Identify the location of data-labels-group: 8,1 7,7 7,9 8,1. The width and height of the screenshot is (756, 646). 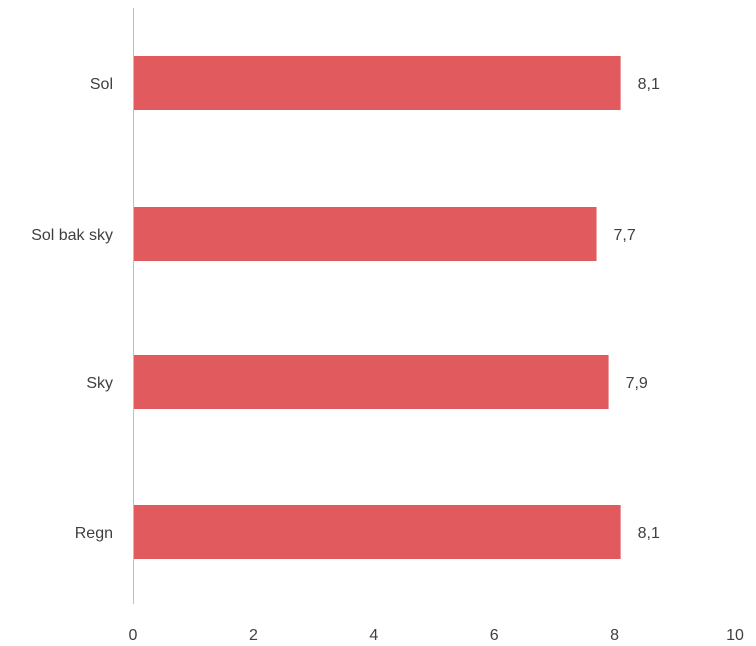
(637, 309).